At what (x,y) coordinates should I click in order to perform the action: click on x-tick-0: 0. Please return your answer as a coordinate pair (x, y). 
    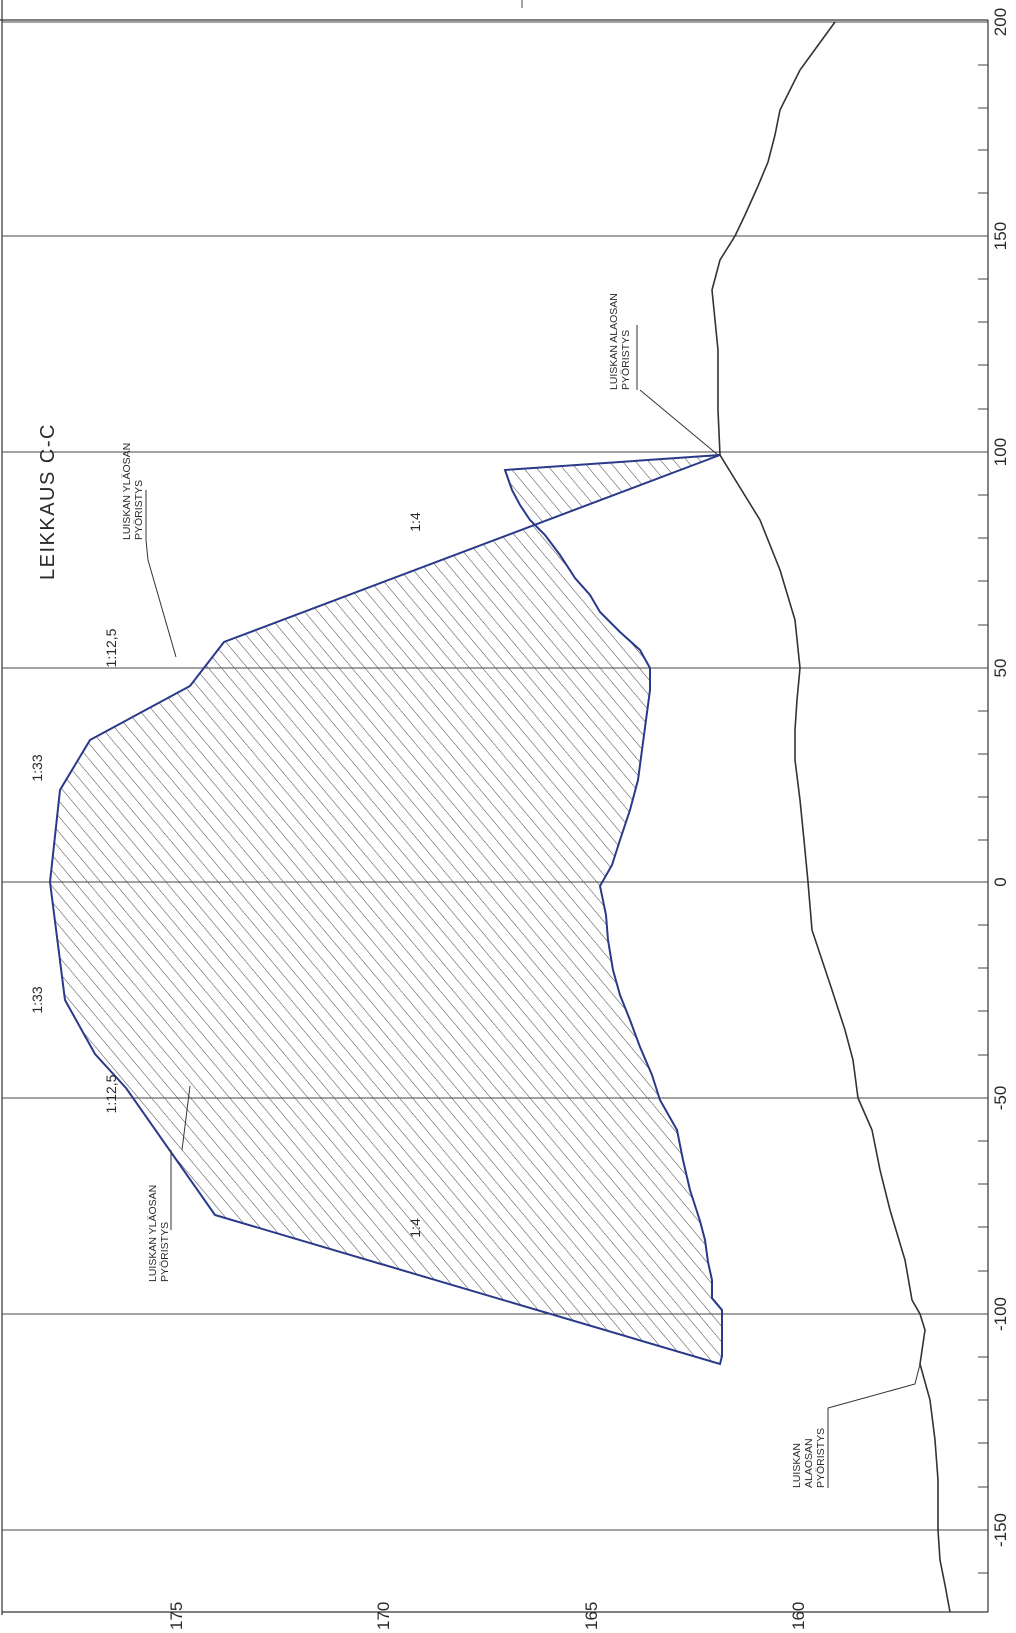
    Looking at the image, I should click on (1000, 881).